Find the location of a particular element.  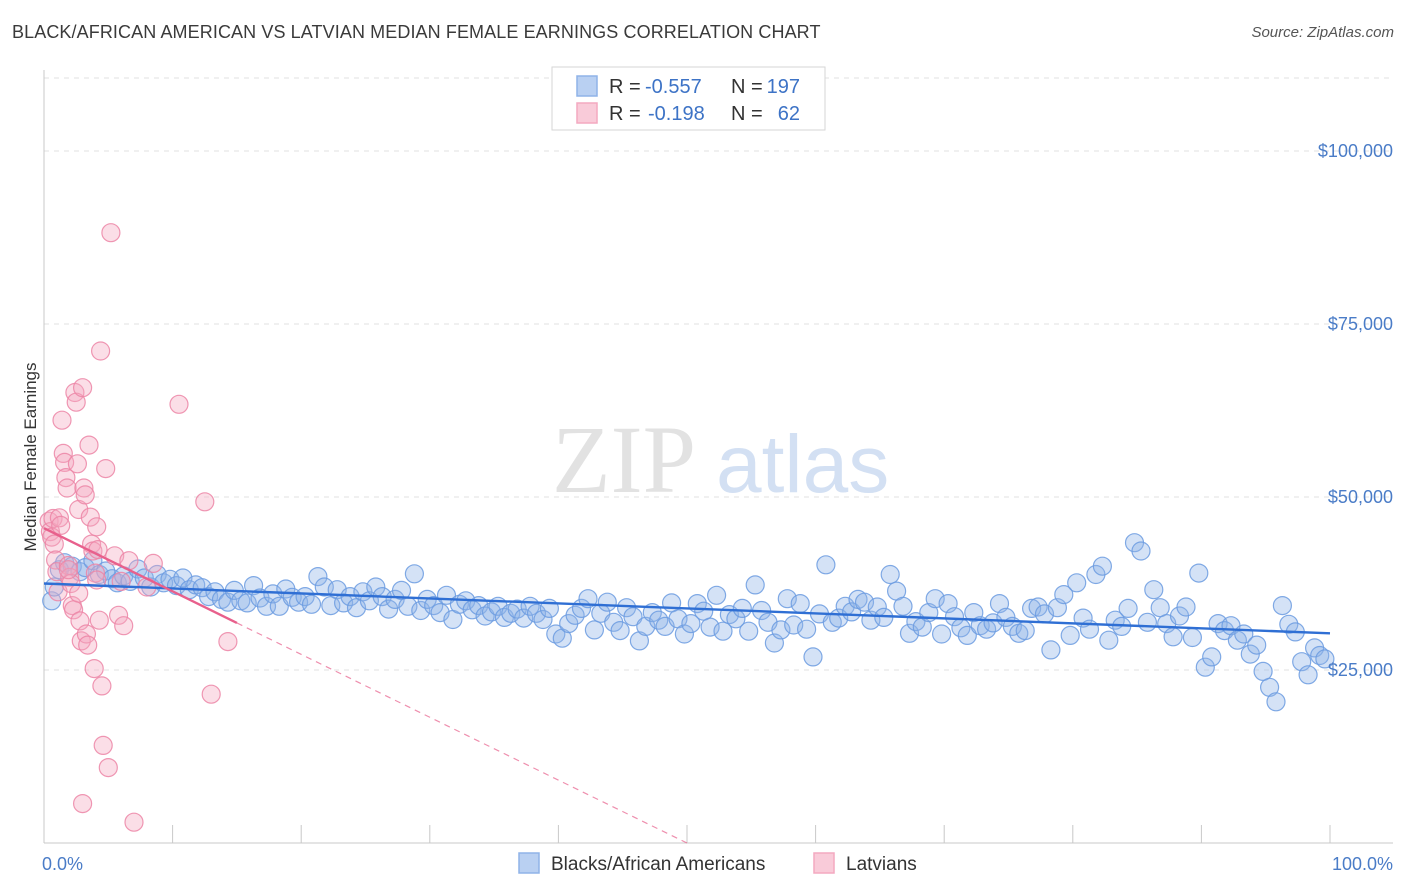

legend-swatch-latvians is located at coordinates (587, 113).